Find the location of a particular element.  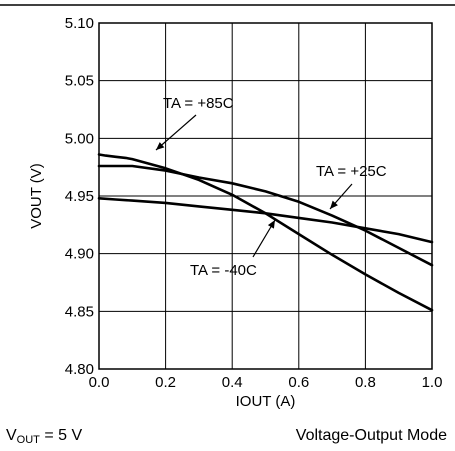

y-tick-label: 4.80 is located at coordinates (79, 369).